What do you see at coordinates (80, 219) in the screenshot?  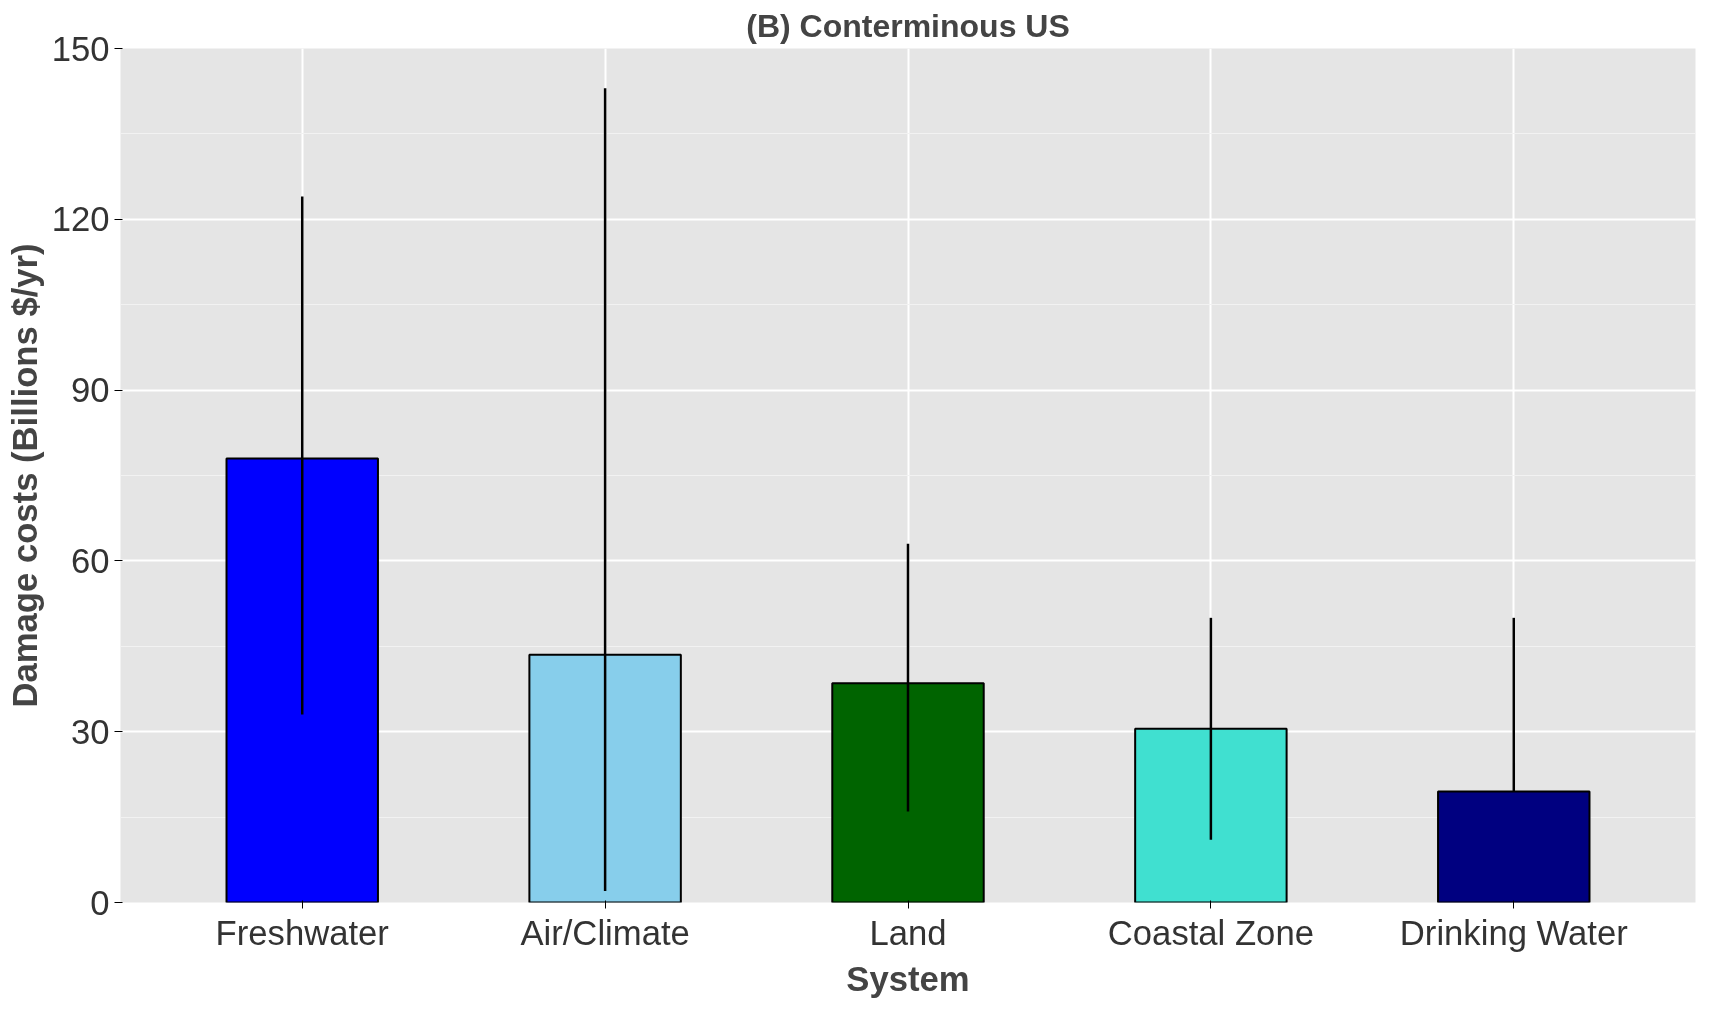 I see `y-tick-label: 120` at bounding box center [80, 219].